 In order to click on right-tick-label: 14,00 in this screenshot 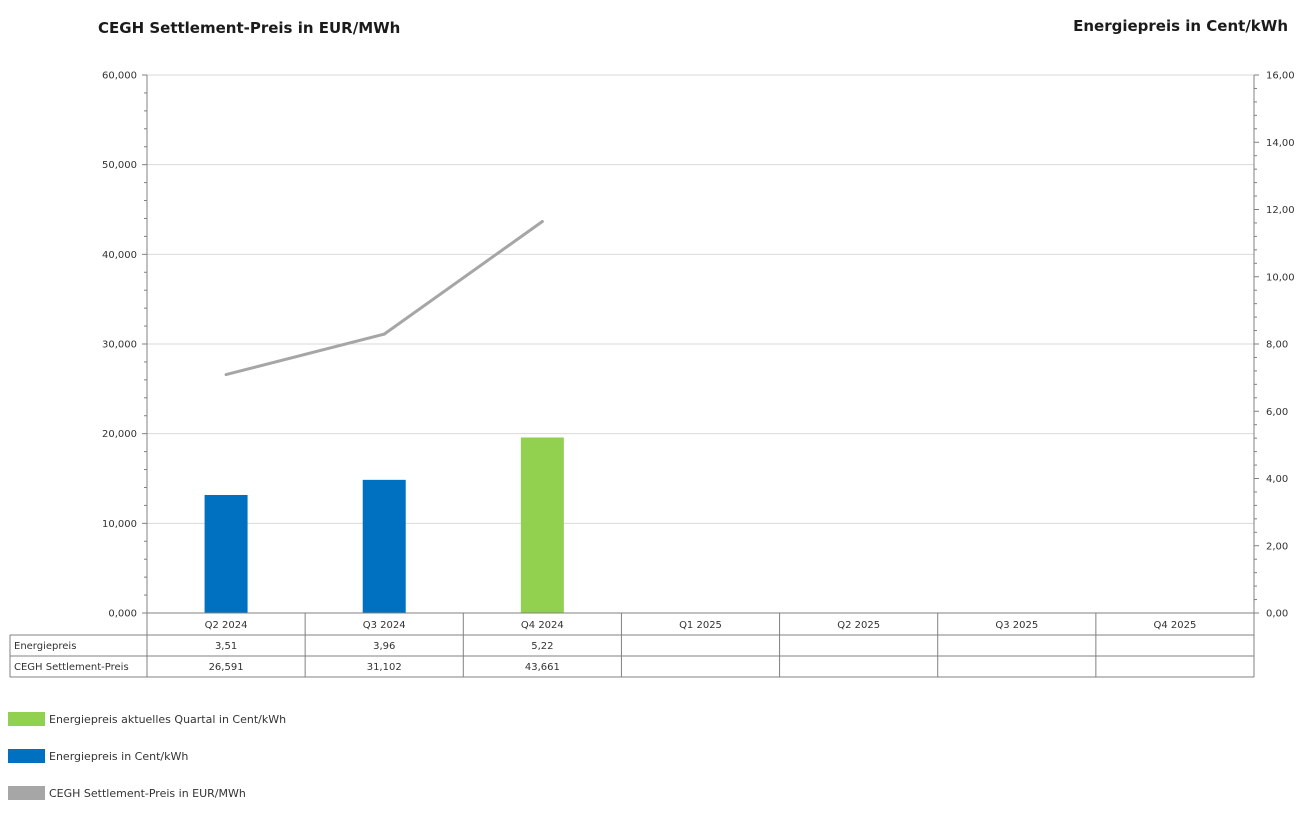, I will do `click(1280, 143)`.